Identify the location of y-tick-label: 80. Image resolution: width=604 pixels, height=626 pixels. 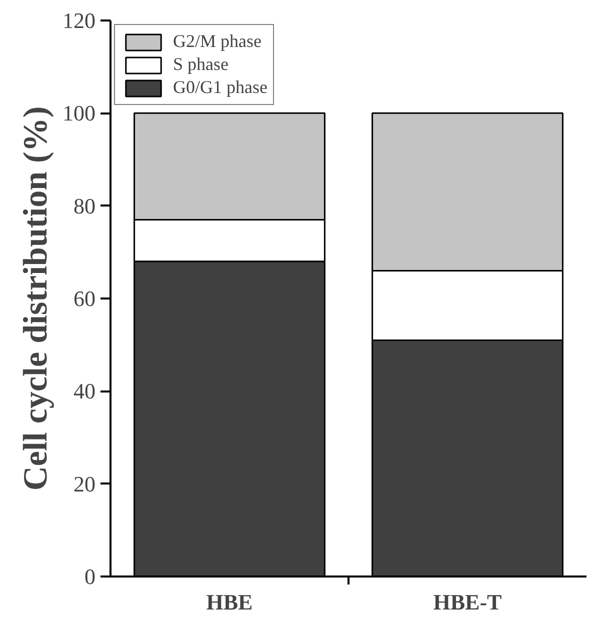
(85, 205).